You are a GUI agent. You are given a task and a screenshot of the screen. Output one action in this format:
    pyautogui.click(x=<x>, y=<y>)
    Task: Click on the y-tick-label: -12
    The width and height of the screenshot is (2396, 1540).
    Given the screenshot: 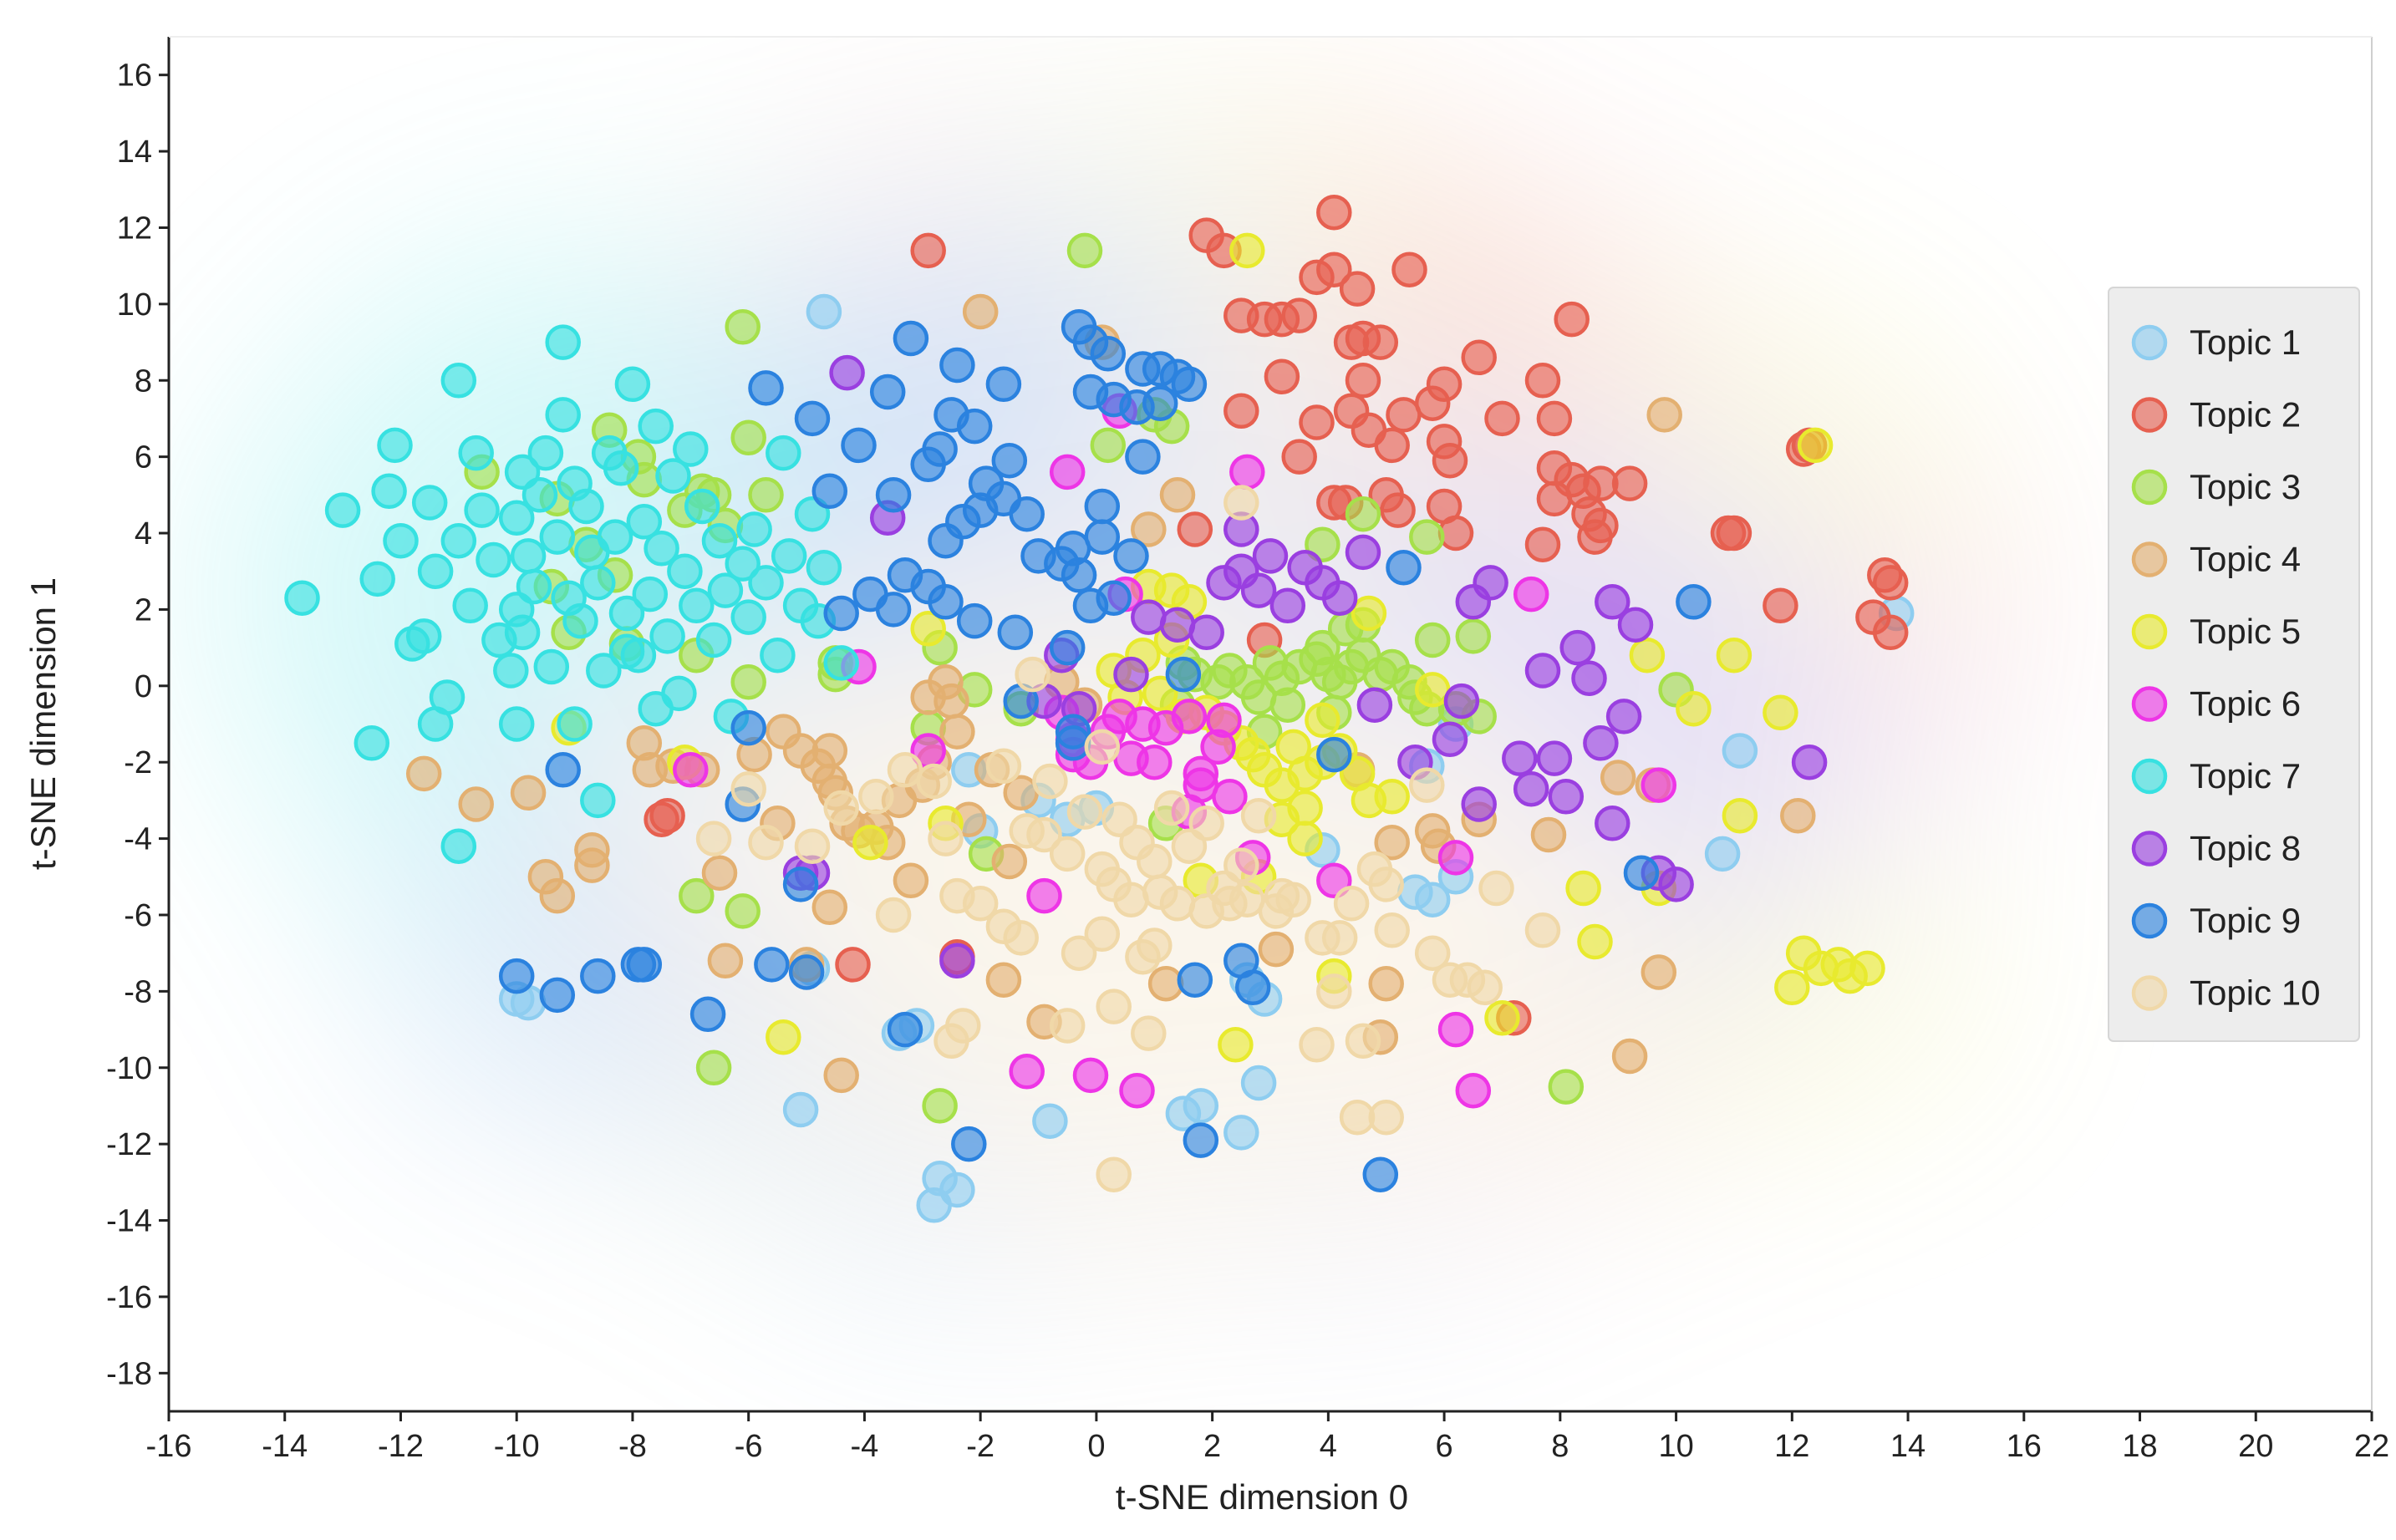 What is the action you would take?
    pyautogui.click(x=129, y=1144)
    